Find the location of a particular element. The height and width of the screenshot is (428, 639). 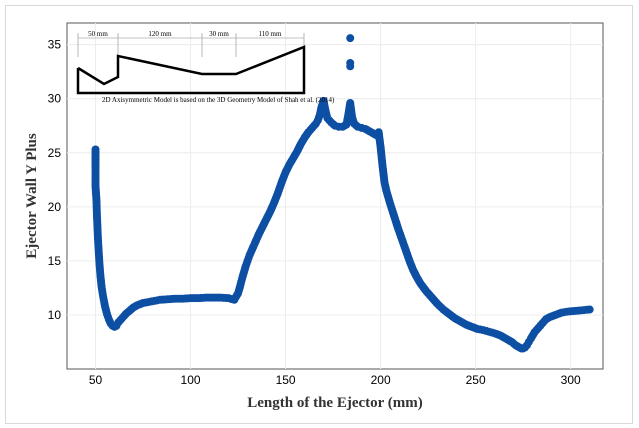

inset-label-120mm: 120 mm is located at coordinates (160, 34).